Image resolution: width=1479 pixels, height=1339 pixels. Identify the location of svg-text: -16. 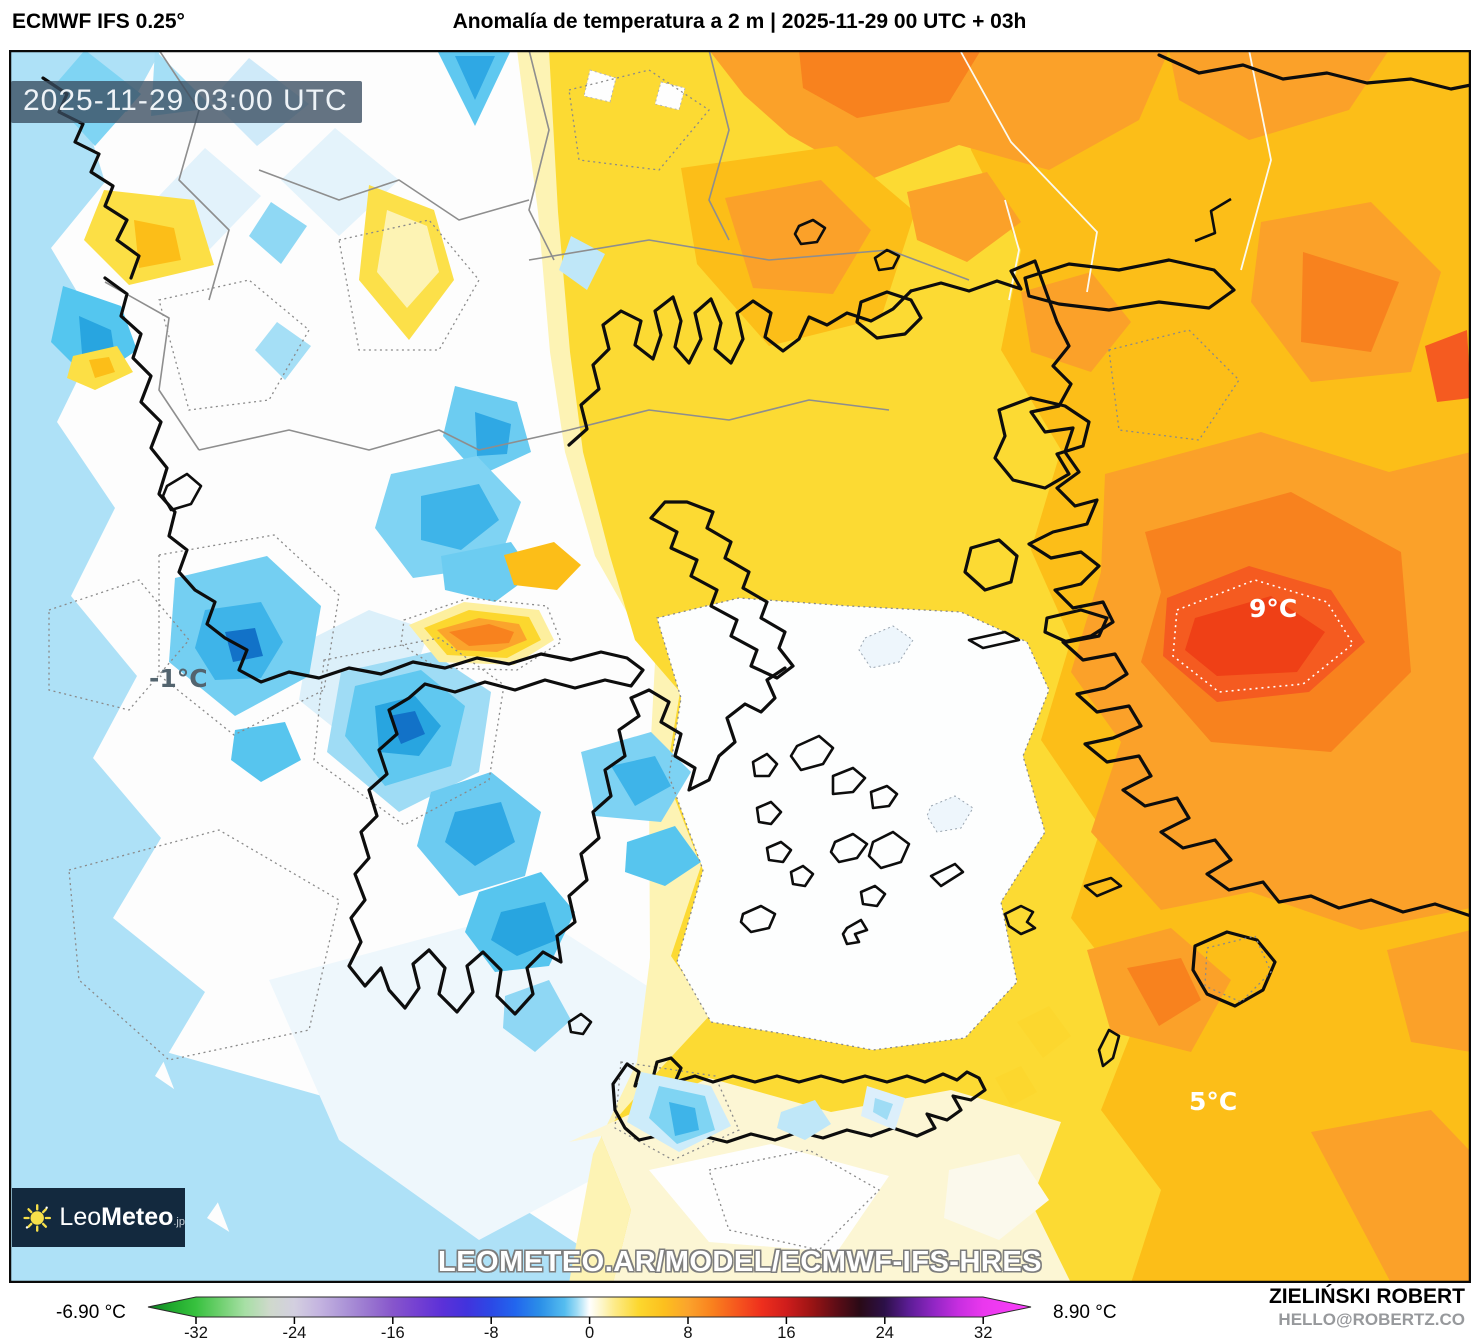
(393, 1331).